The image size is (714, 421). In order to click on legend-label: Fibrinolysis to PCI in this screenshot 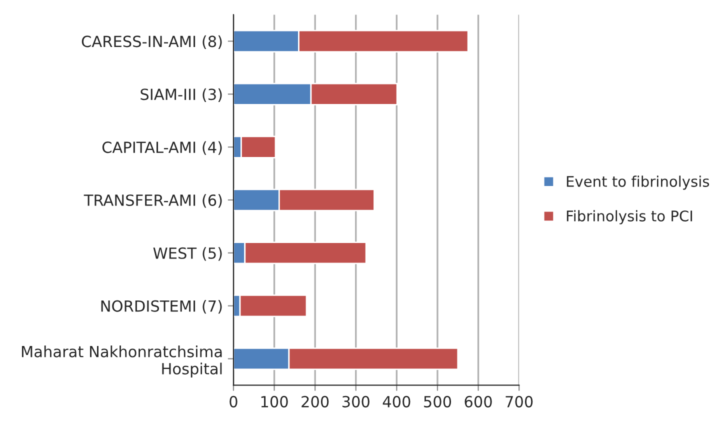, I will do `click(629, 217)`.